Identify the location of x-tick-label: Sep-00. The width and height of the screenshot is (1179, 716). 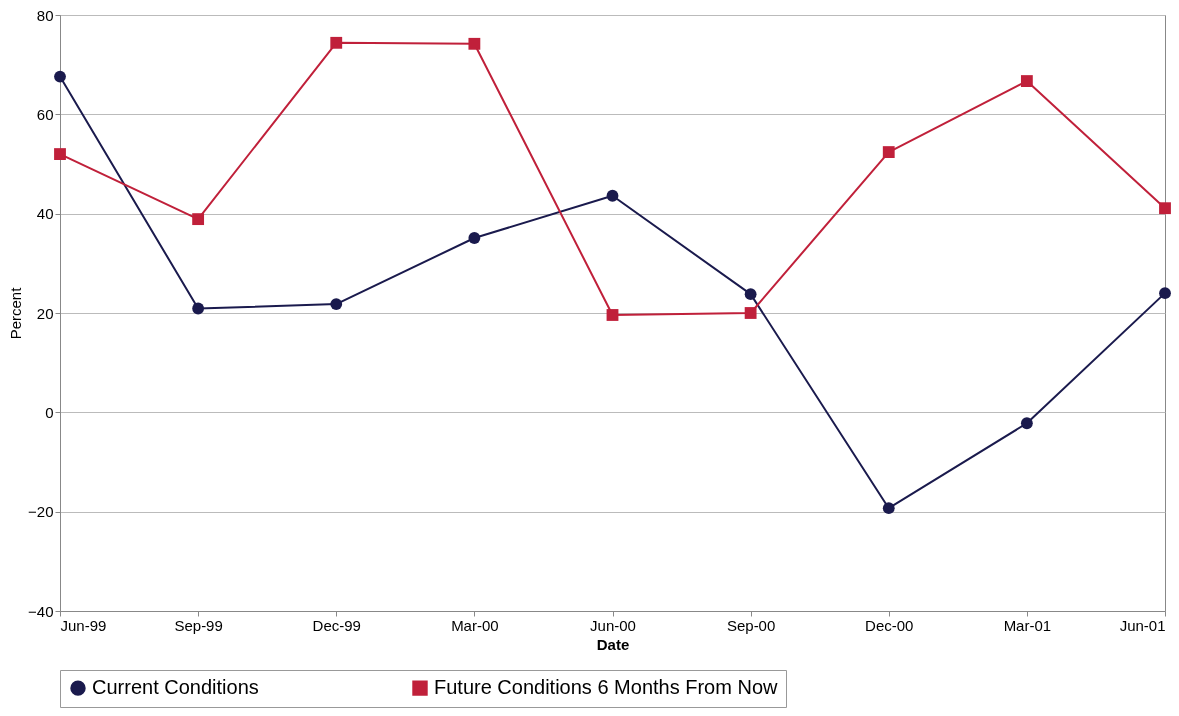
(751, 625).